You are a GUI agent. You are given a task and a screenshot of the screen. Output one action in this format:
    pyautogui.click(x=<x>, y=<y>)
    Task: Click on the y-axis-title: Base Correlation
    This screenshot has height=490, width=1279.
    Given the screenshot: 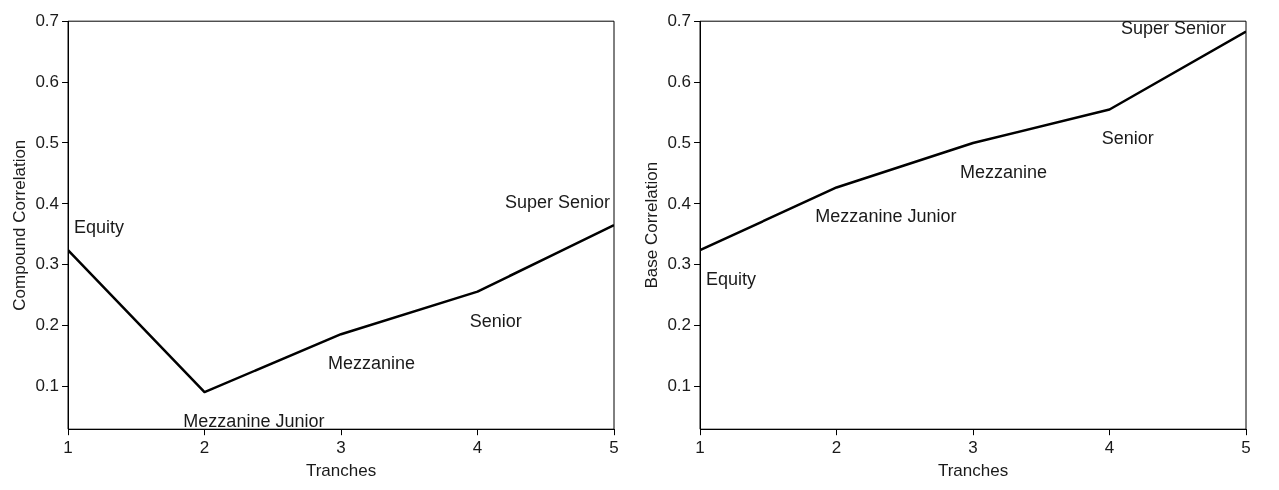 What is the action you would take?
    pyautogui.click(x=651, y=225)
    